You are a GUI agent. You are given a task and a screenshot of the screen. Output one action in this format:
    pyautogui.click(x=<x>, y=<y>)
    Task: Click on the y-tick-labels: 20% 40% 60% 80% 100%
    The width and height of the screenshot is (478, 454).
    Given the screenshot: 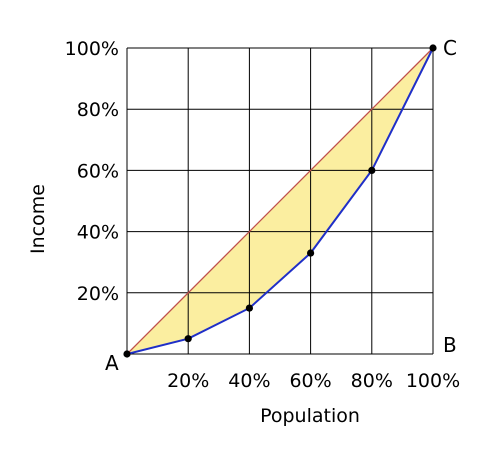 What is the action you would take?
    pyautogui.click(x=92, y=171)
    